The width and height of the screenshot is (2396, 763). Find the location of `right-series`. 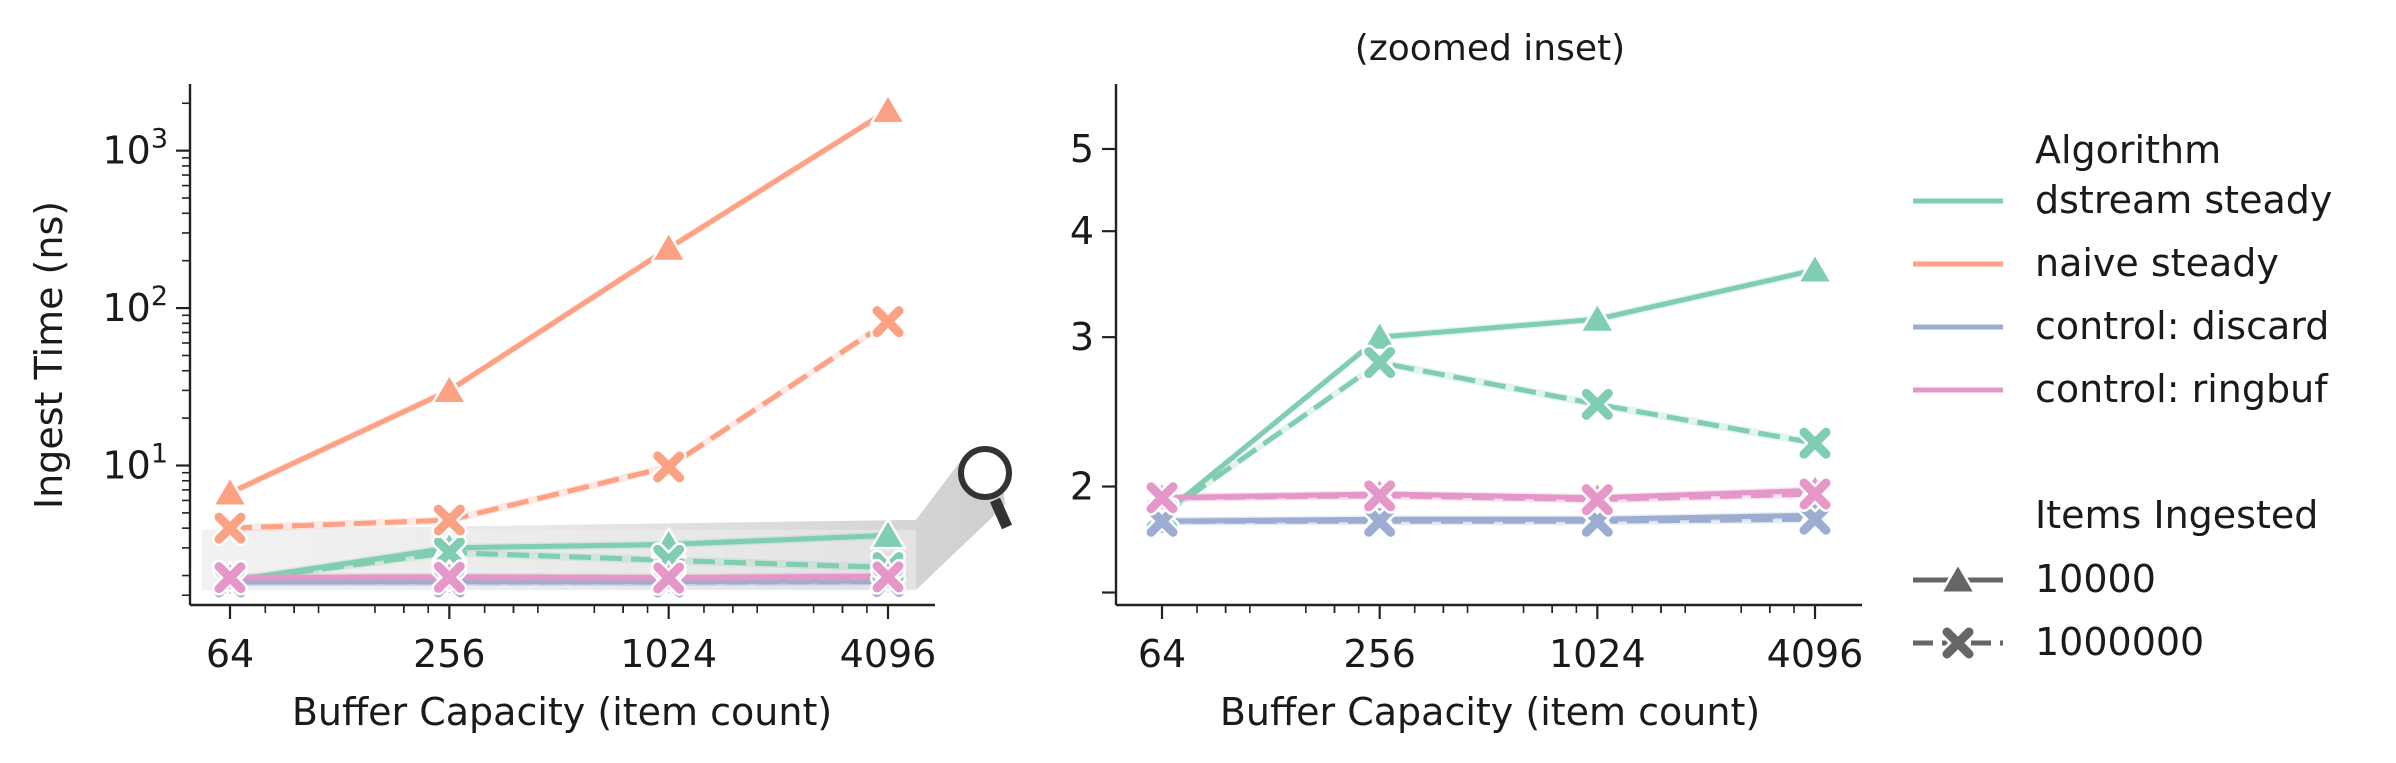

right-series is located at coordinates (1488, 396).